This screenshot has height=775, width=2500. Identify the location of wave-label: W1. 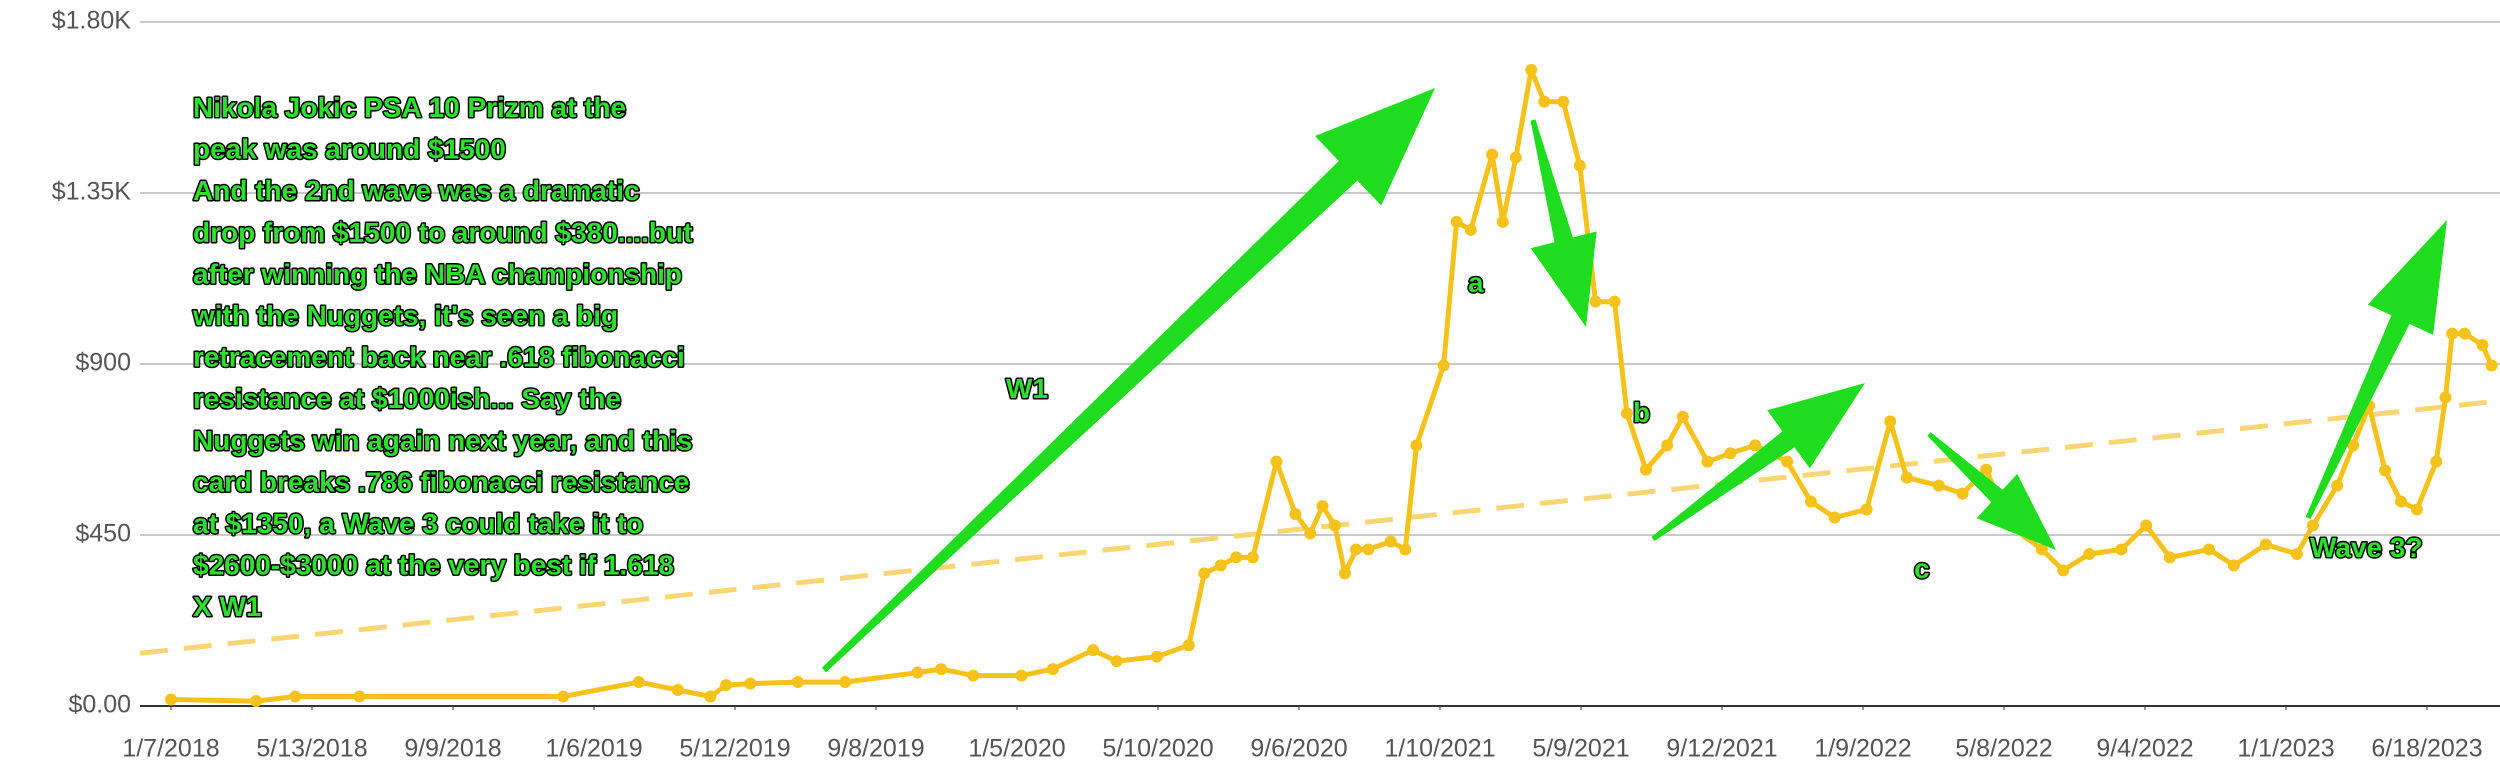
(1027, 388).